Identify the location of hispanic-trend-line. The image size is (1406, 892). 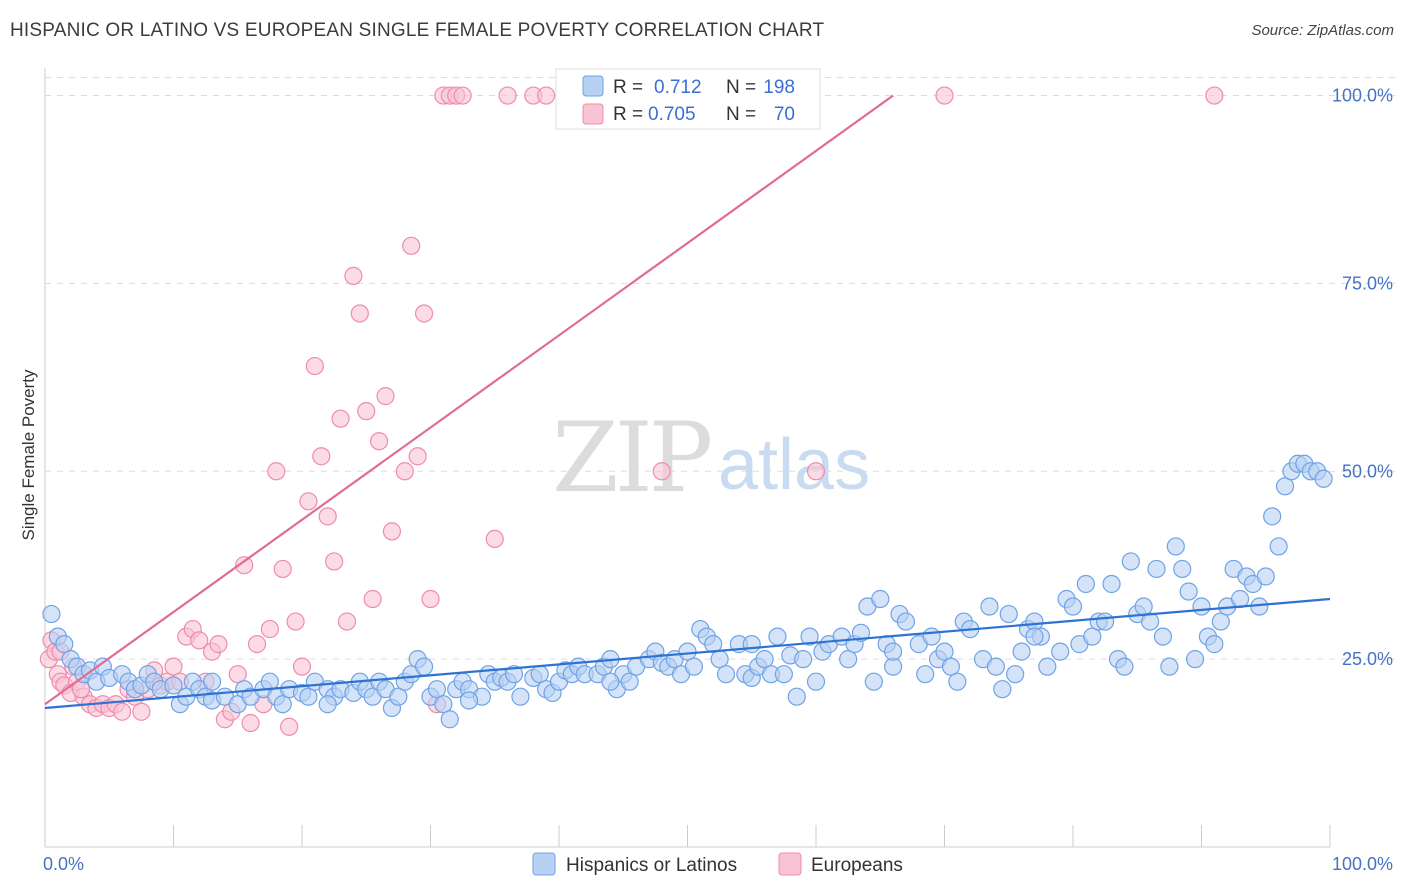
(687, 653).